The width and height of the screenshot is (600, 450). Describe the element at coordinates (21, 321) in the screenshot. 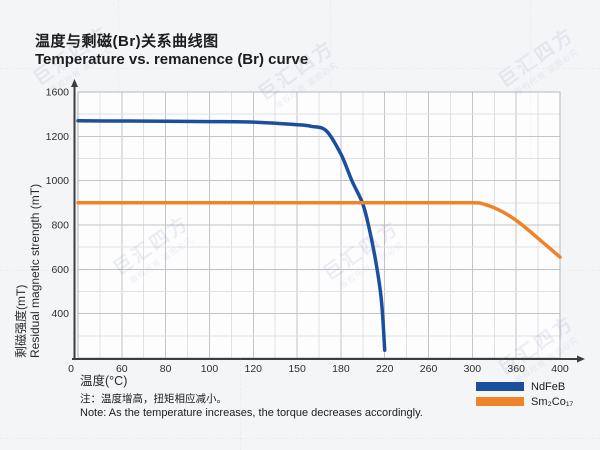

I see `y-axis-label-zh: 剩磁强度(mT)` at that location.